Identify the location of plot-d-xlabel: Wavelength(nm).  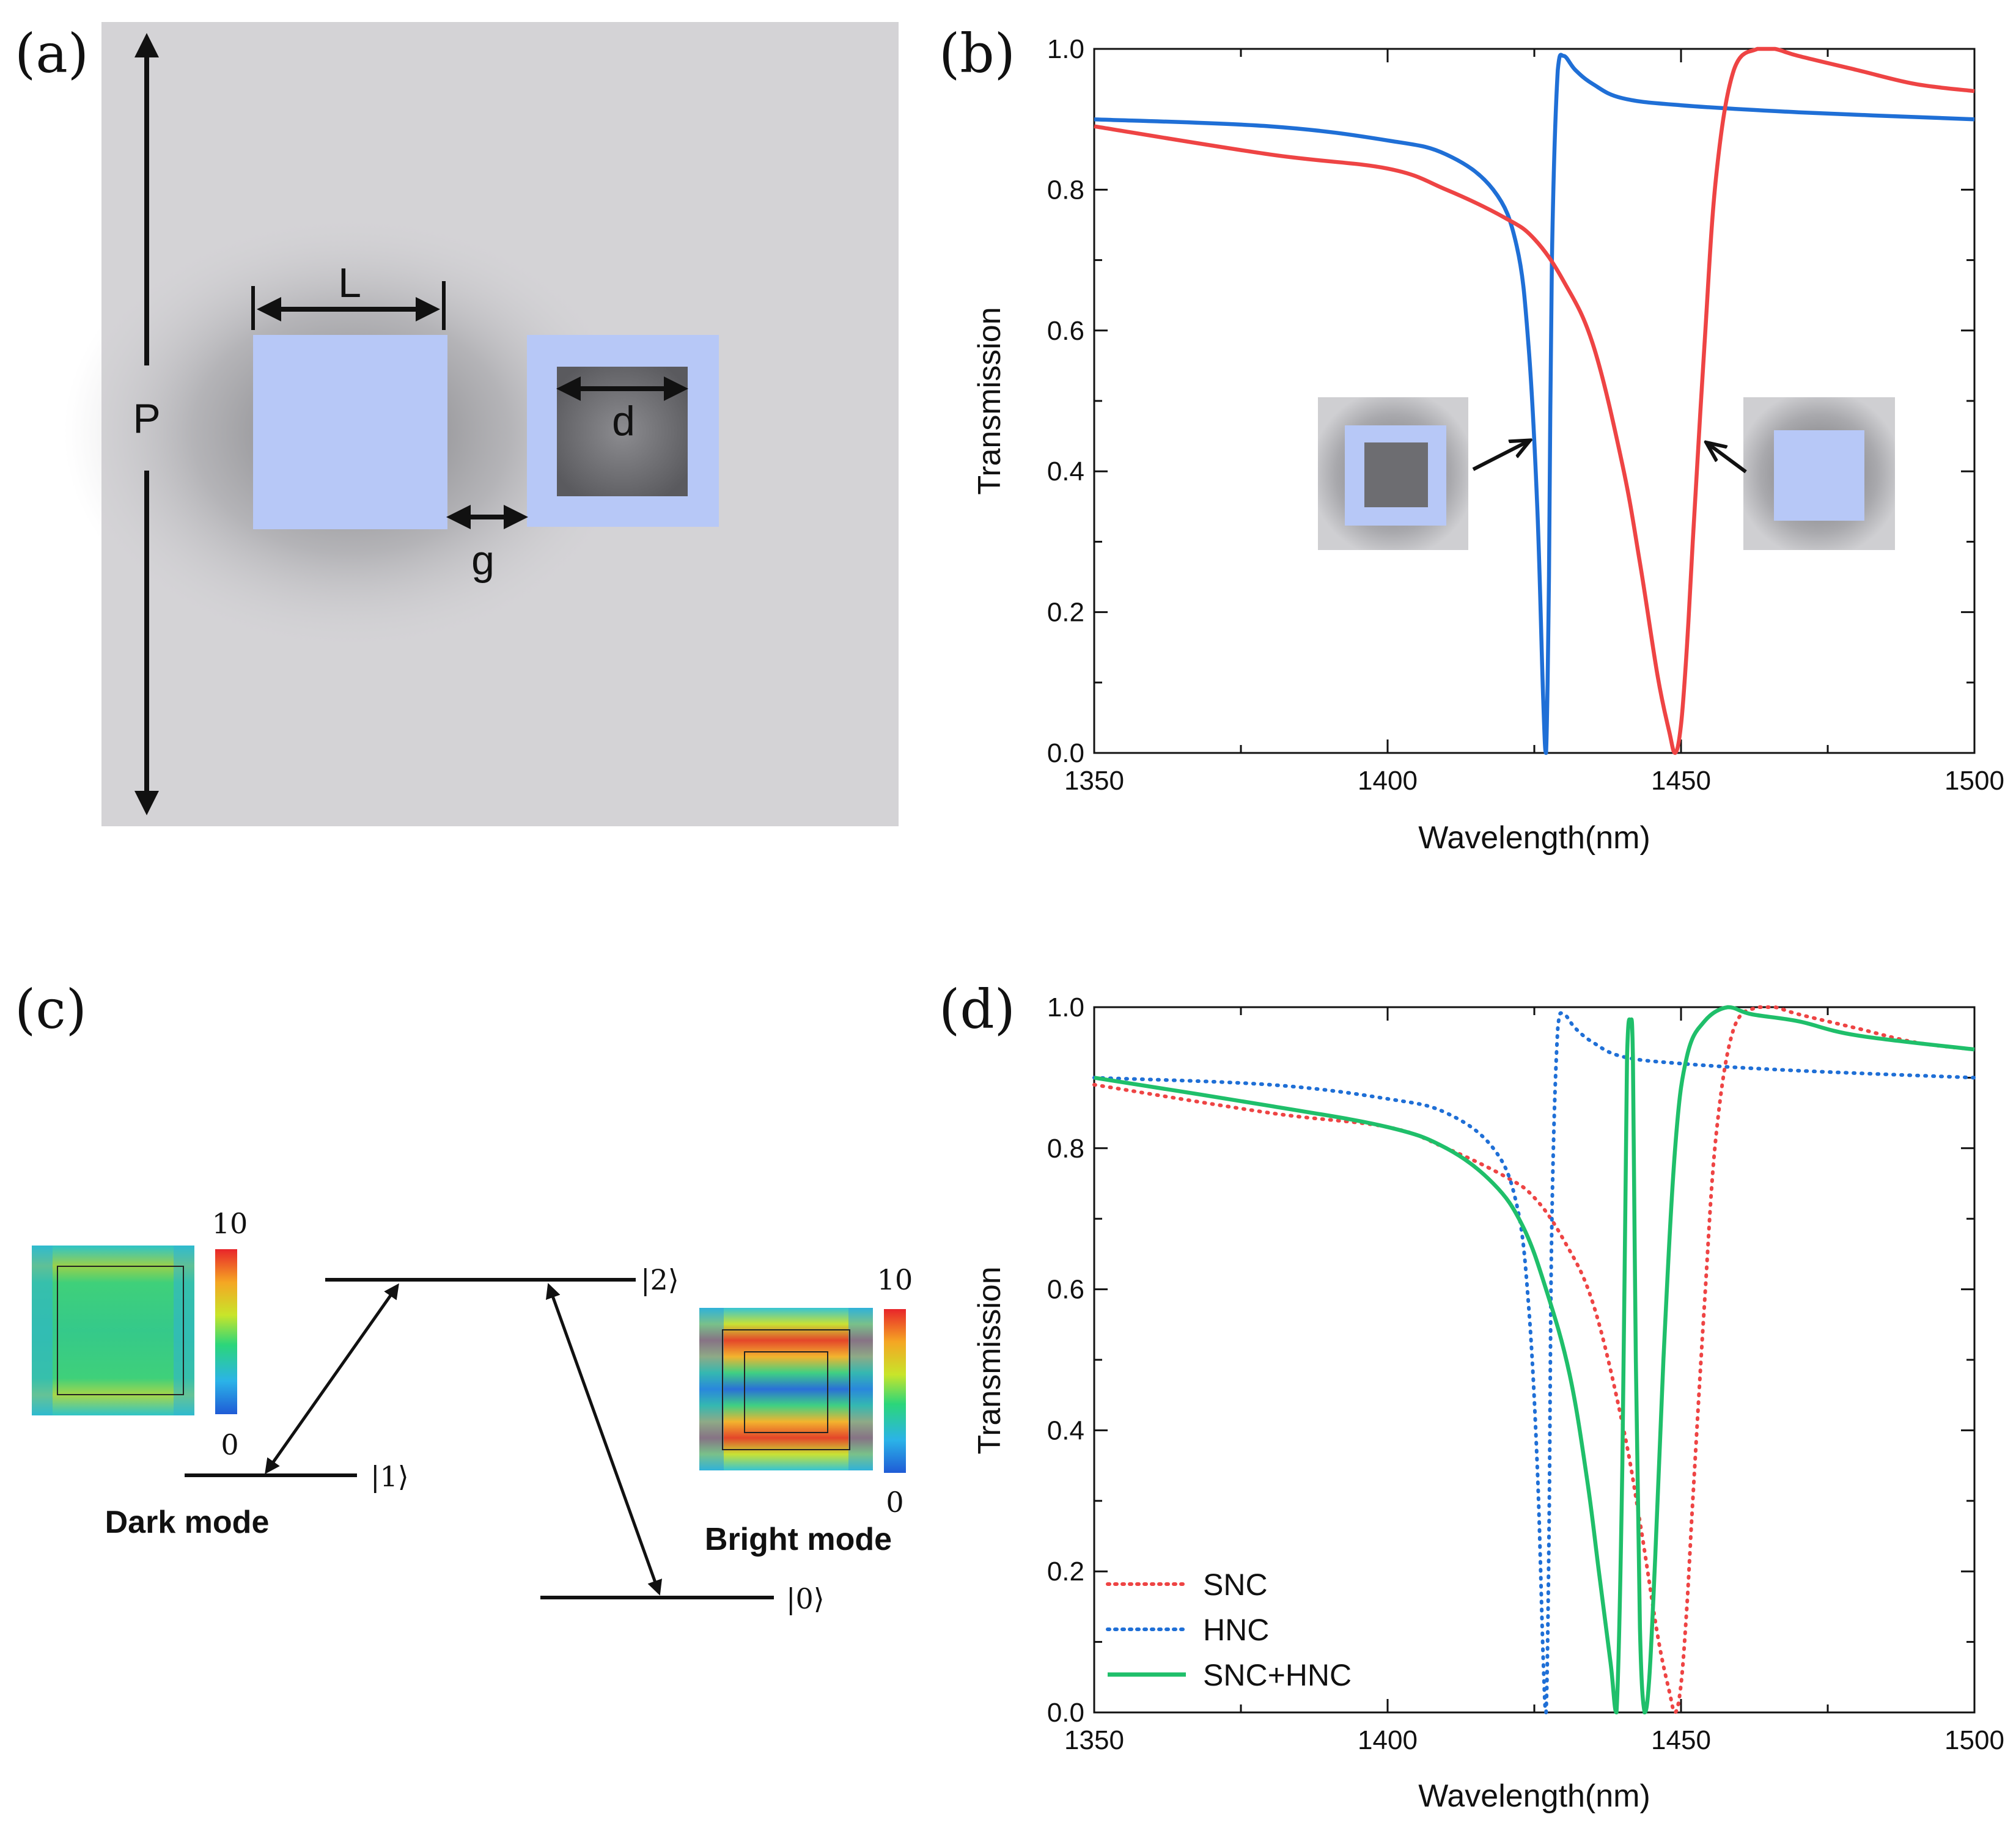
(1534, 1796).